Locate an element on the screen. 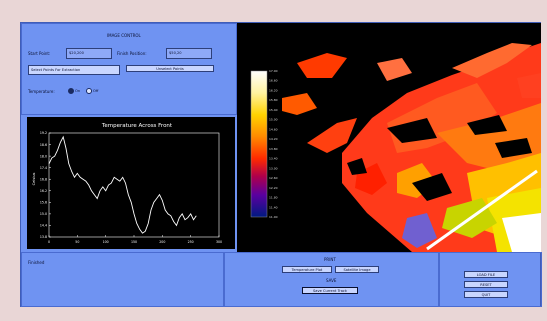 The height and width of the screenshot is (321, 547). x-tick-label: 300 is located at coordinates (219, 242).